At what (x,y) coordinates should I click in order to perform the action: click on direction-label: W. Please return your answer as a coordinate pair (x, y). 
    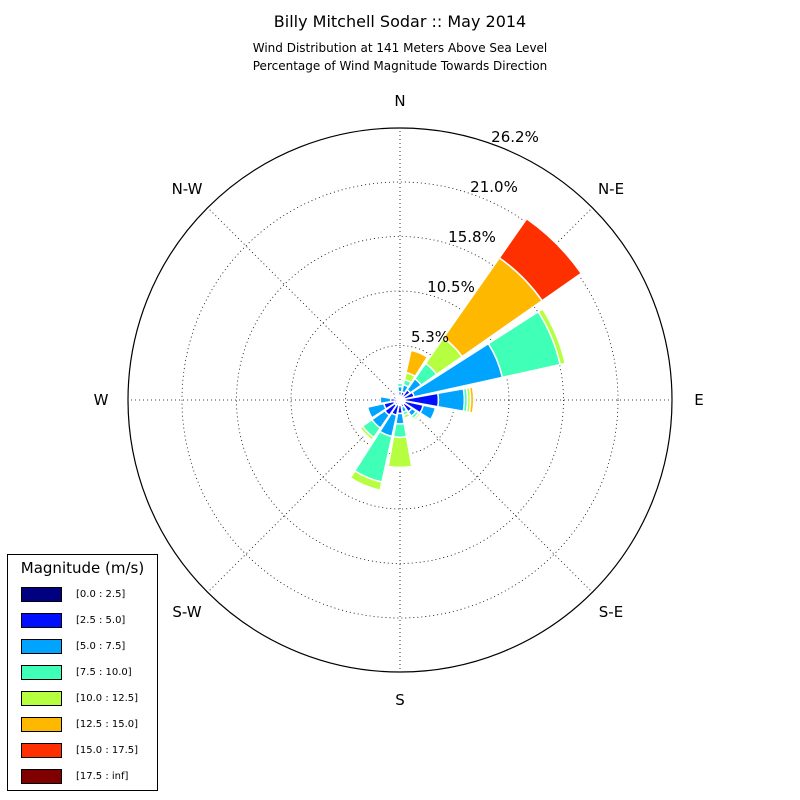
    Looking at the image, I should click on (101, 400).